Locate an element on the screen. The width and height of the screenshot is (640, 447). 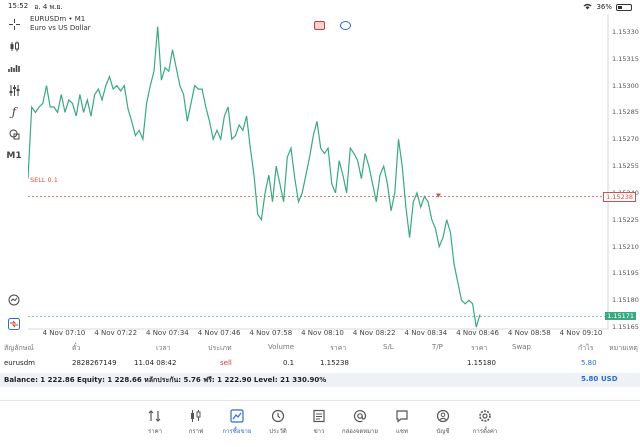
x-tick-label: 4 Nov 07:22 is located at coordinates (116, 333).